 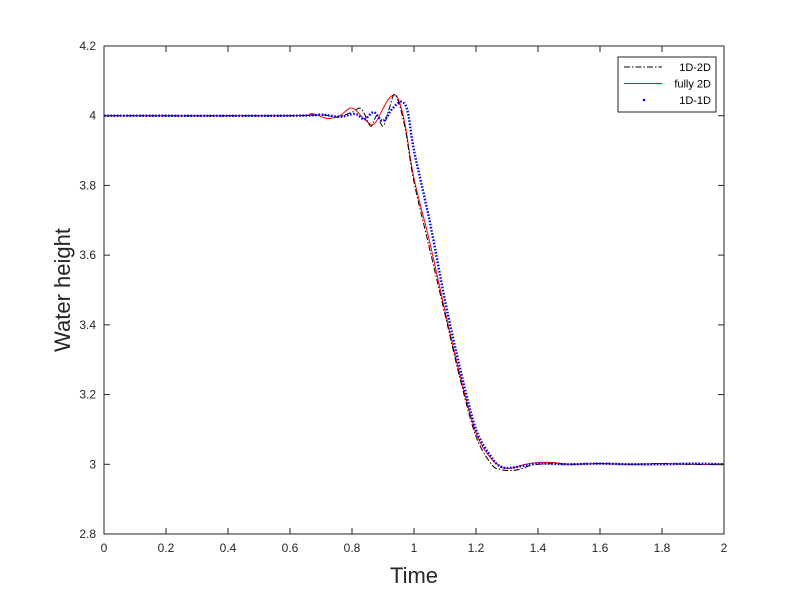 I want to click on y-tick-label: 4, so click(x=92, y=116).